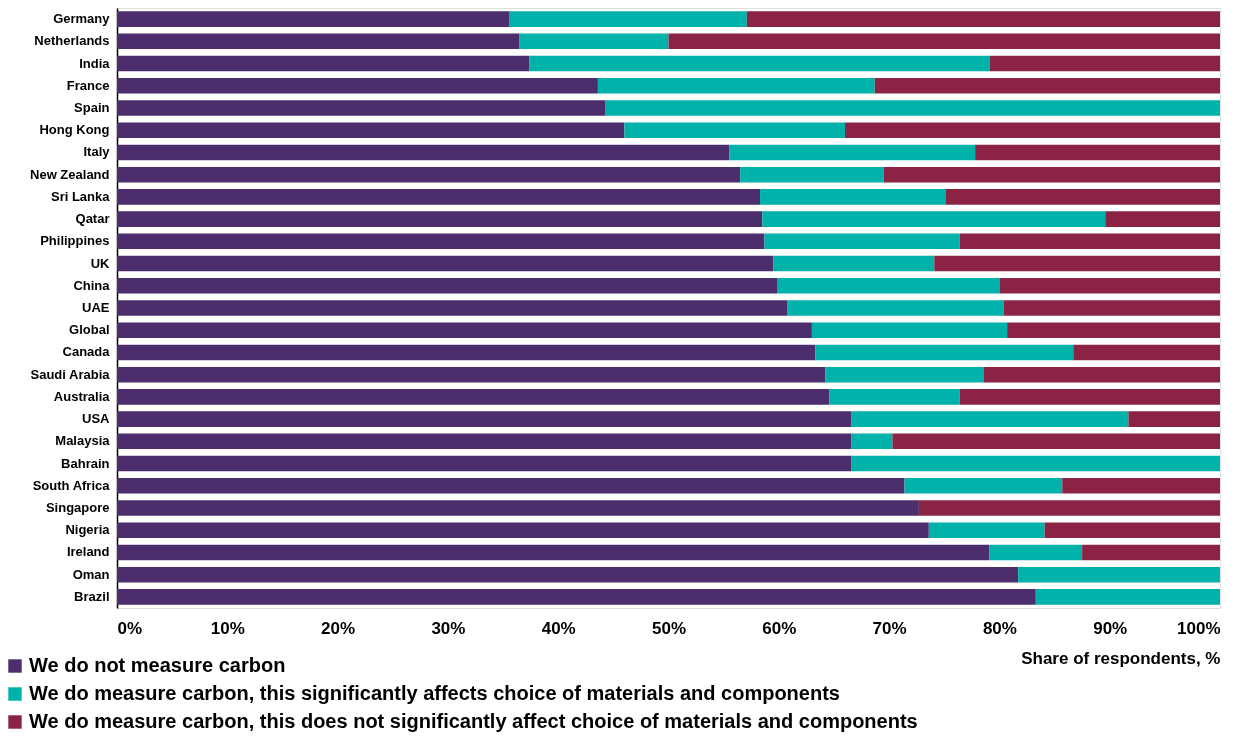 This screenshot has height=751, width=1255. Describe the element at coordinates (100, 263) in the screenshot. I see `y-tick-label: UK` at that location.